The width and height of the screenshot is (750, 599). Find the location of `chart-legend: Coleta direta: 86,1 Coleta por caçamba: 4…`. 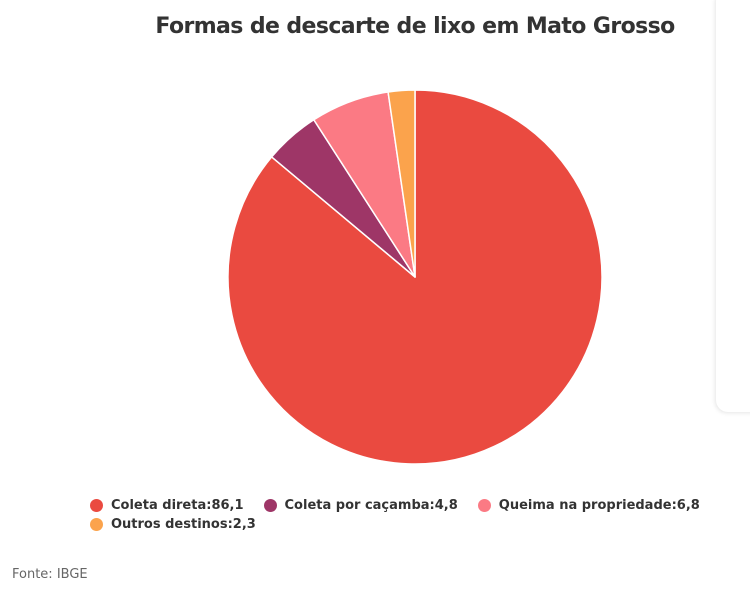

chart-legend: Coleta direta: 86,1 Coleta por caçamba: 4… is located at coordinates (420, 515).